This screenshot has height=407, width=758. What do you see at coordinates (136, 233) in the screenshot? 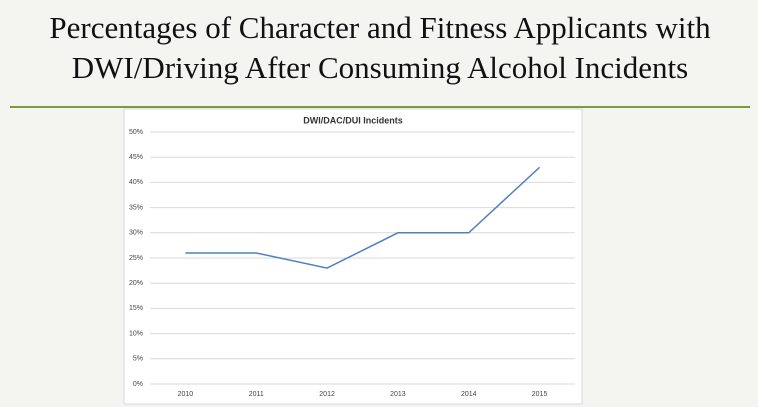
I see `y-tick-label: 30%` at bounding box center [136, 233].